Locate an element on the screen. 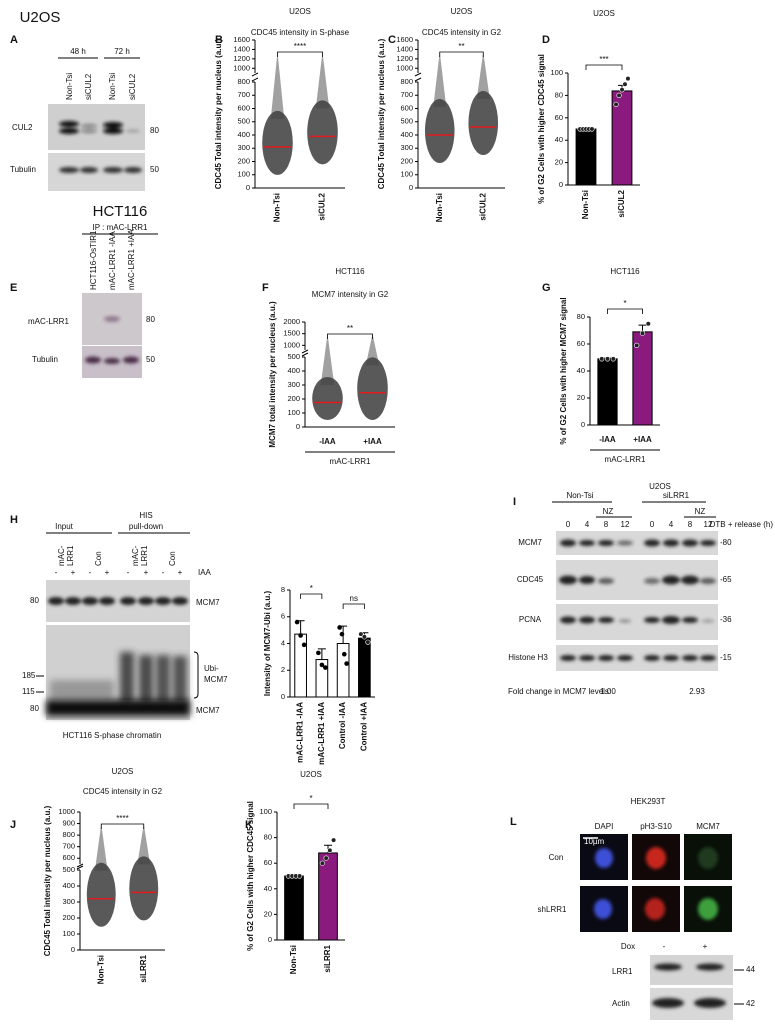  marker: 115 is located at coordinates (28, 691).